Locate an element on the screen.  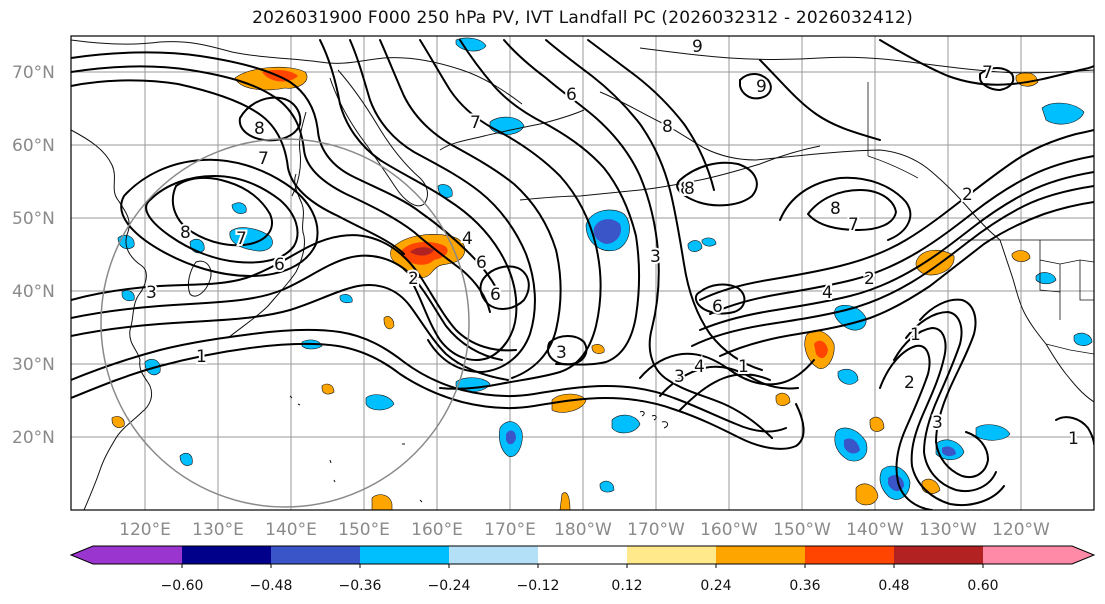
korea-coast is located at coordinates (199, 278).